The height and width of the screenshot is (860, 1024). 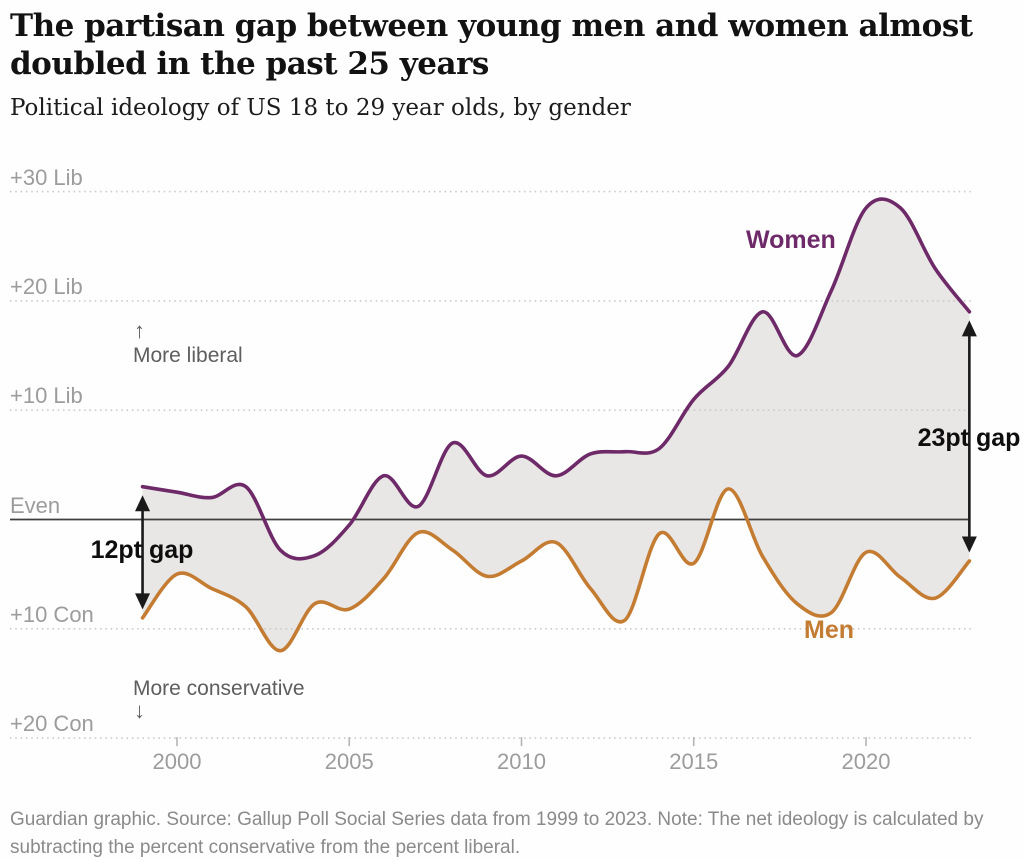 What do you see at coordinates (46, 286) in the screenshot?
I see `y-axis-label: +20 Lib` at bounding box center [46, 286].